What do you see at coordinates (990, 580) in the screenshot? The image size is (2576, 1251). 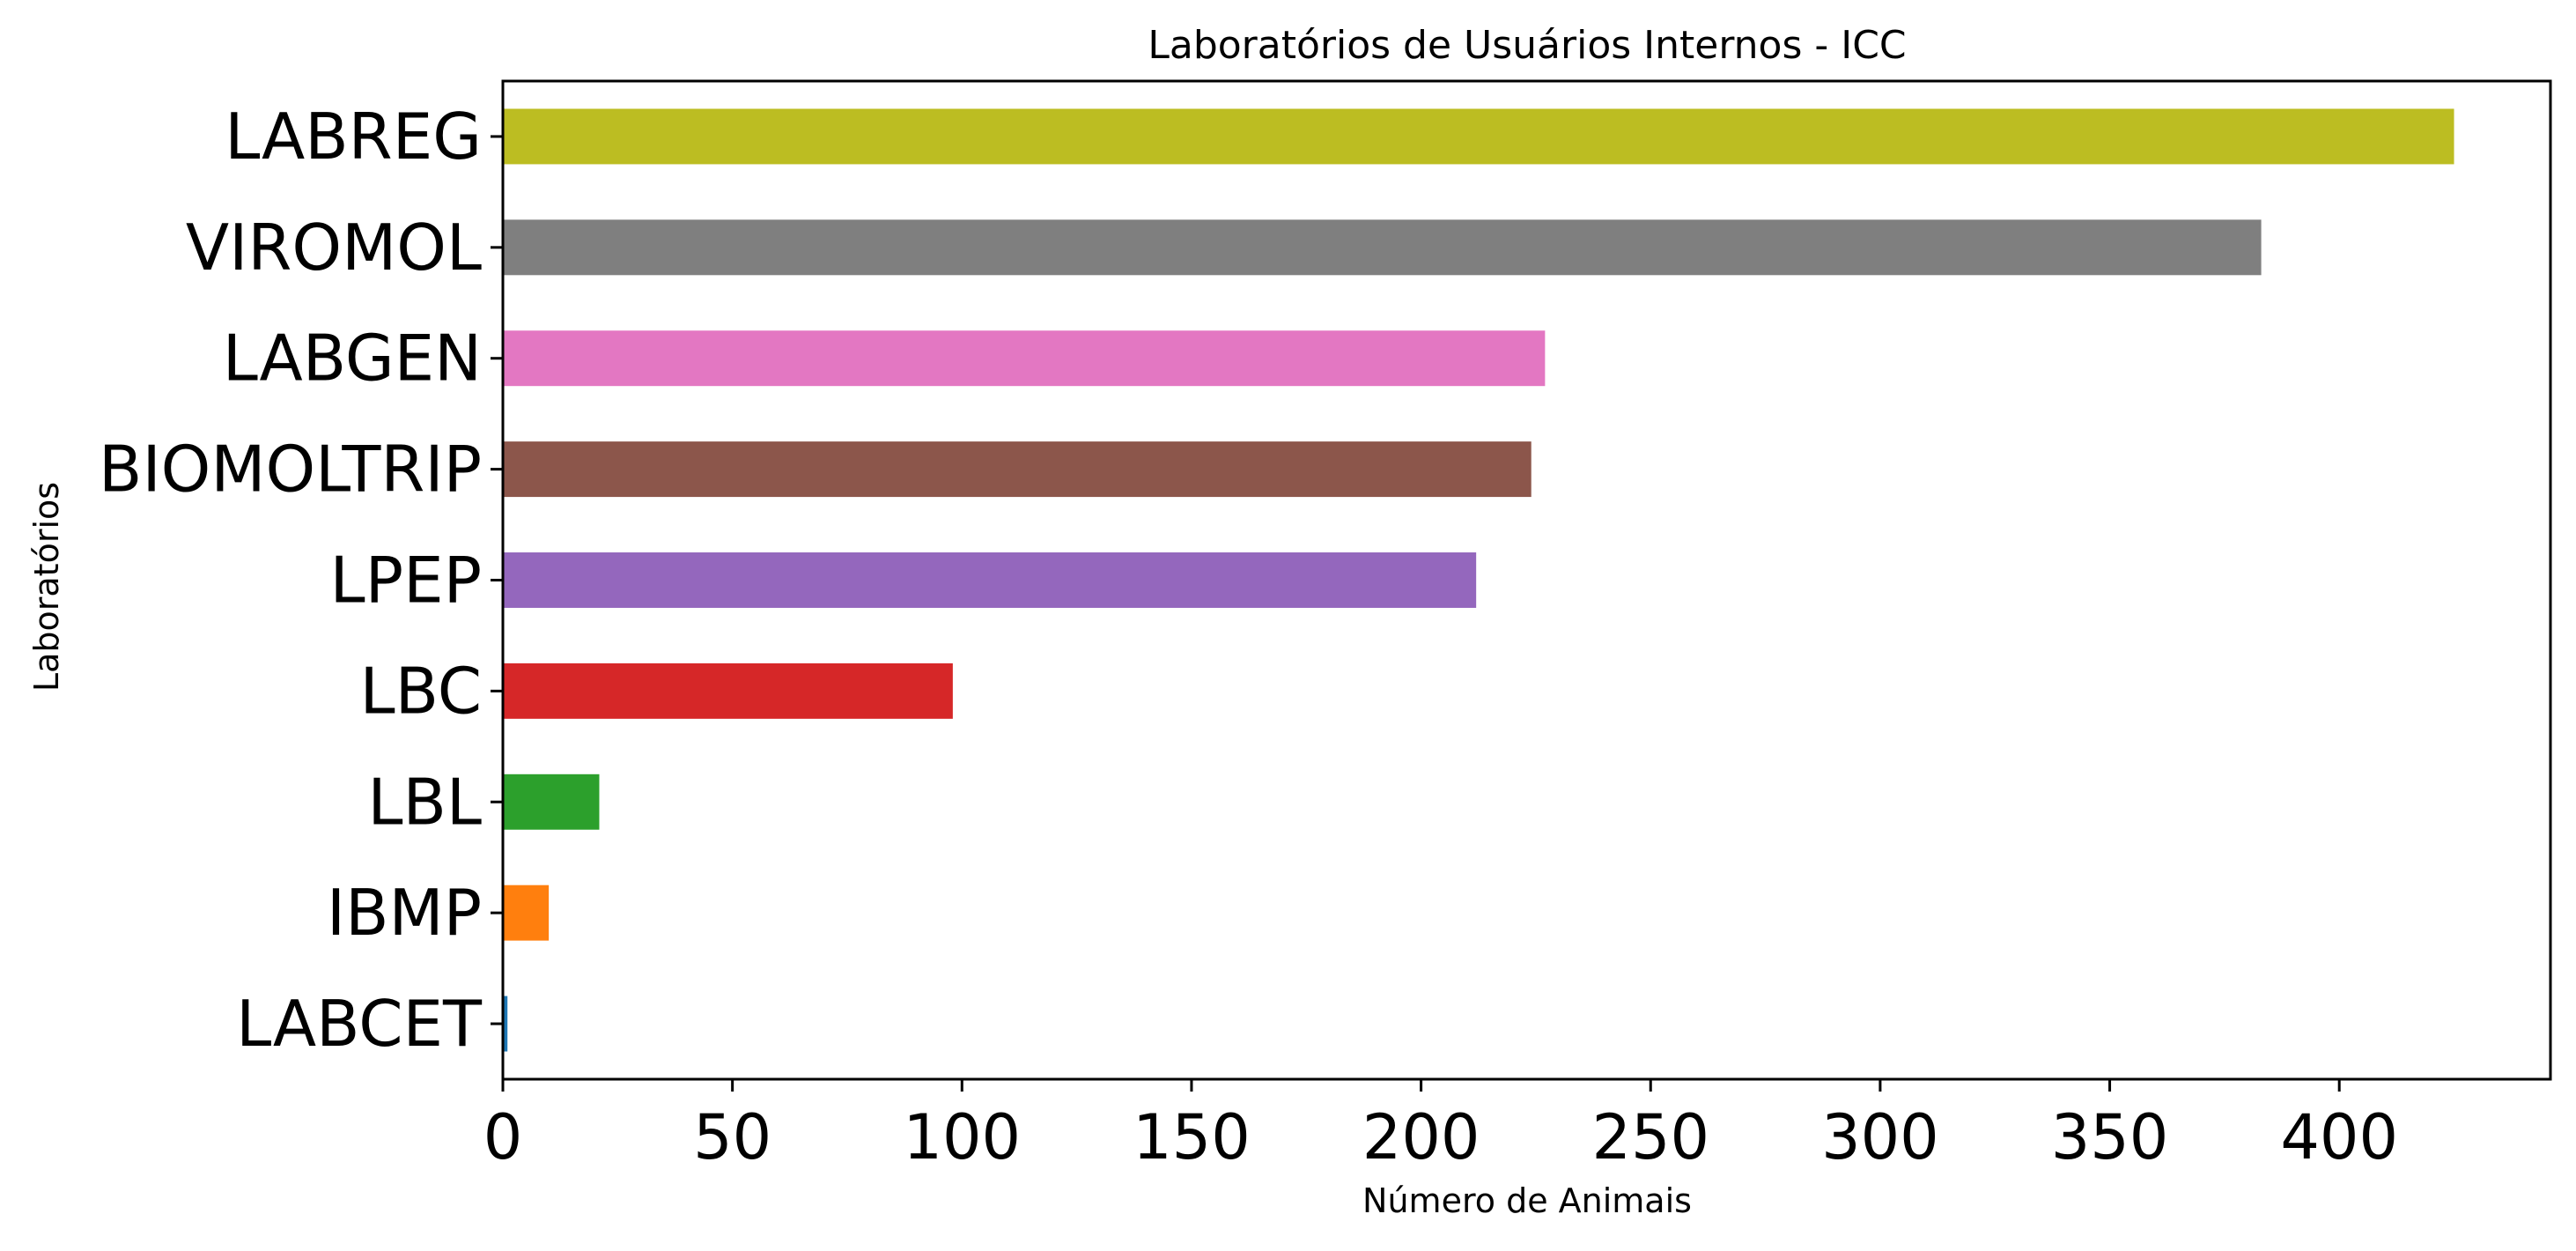 I see `bar-lpep` at bounding box center [990, 580].